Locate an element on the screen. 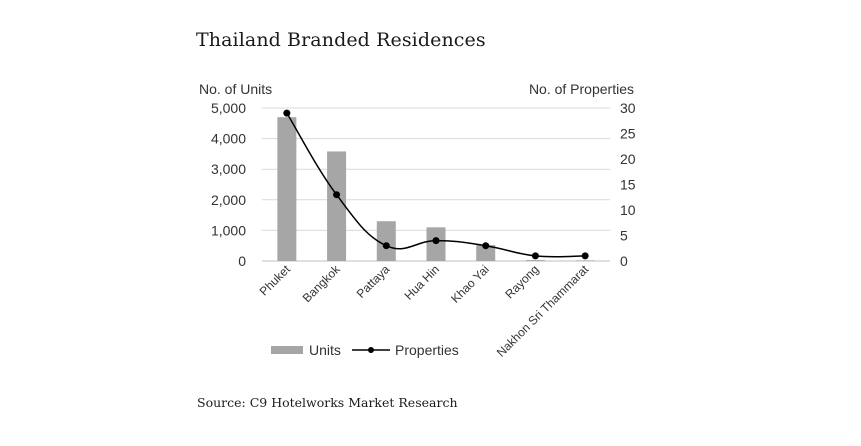 The height and width of the screenshot is (446, 861). chart-title: Thailand Branded Residences is located at coordinates (341, 40).